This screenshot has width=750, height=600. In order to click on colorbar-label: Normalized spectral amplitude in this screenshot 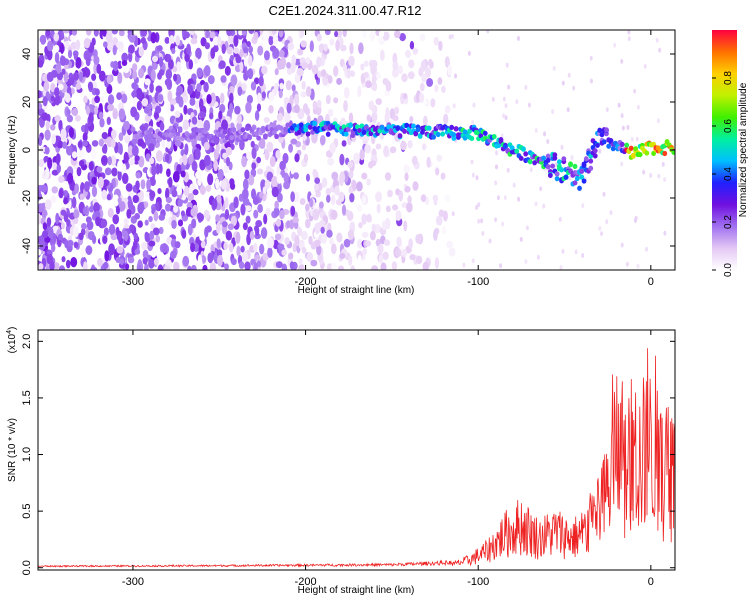, I will do `click(743, 149)`.